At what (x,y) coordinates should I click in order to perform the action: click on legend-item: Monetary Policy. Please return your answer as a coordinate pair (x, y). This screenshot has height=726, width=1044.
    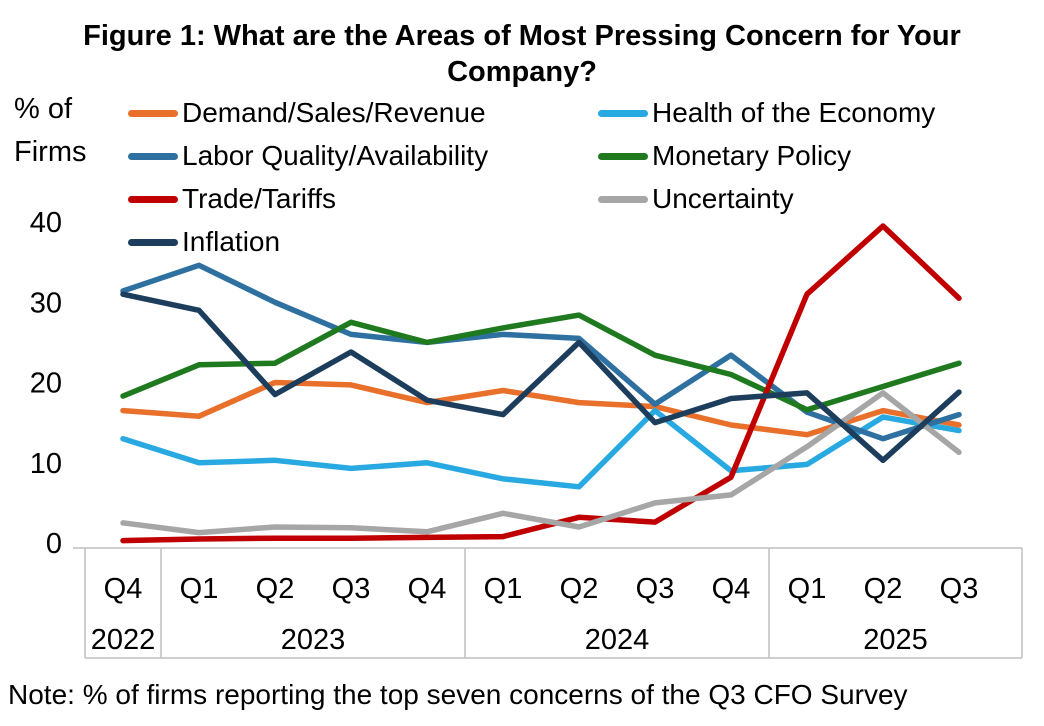
    Looking at the image, I should click on (724, 156).